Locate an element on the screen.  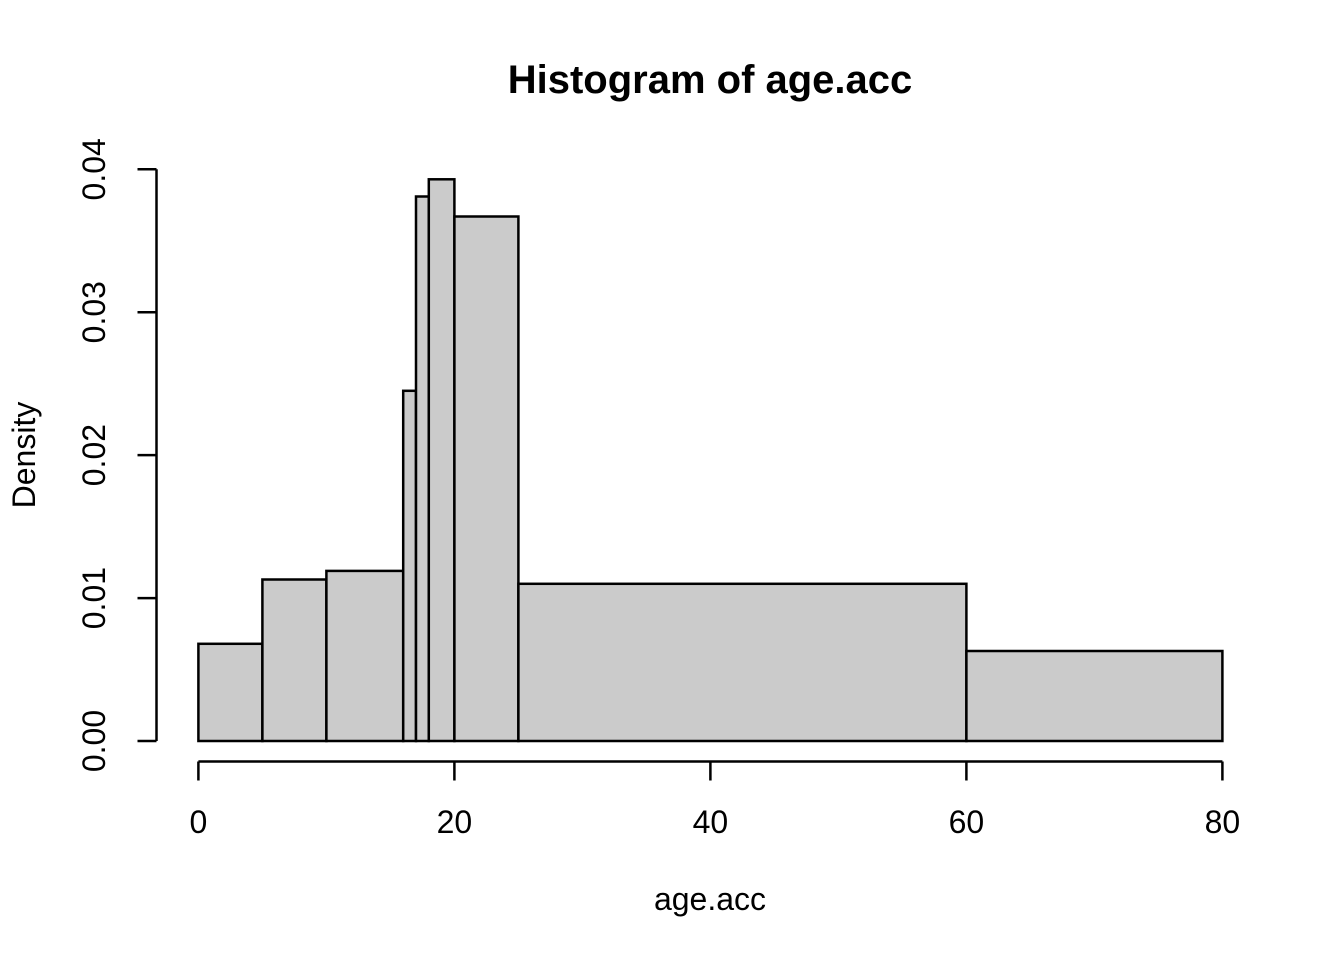
x-axis: 0 20 40 60 80 is located at coordinates (715, 800).